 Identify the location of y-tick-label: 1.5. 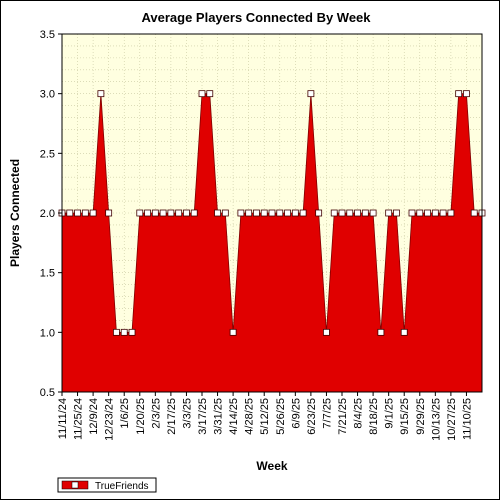
(47, 274).